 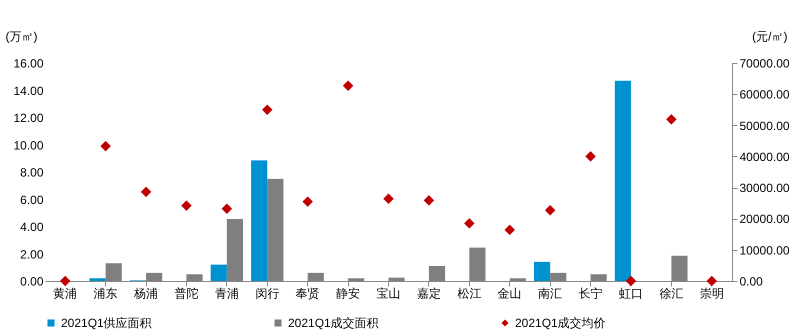 I want to click on x-tick-label: 静安, so click(x=348, y=293).